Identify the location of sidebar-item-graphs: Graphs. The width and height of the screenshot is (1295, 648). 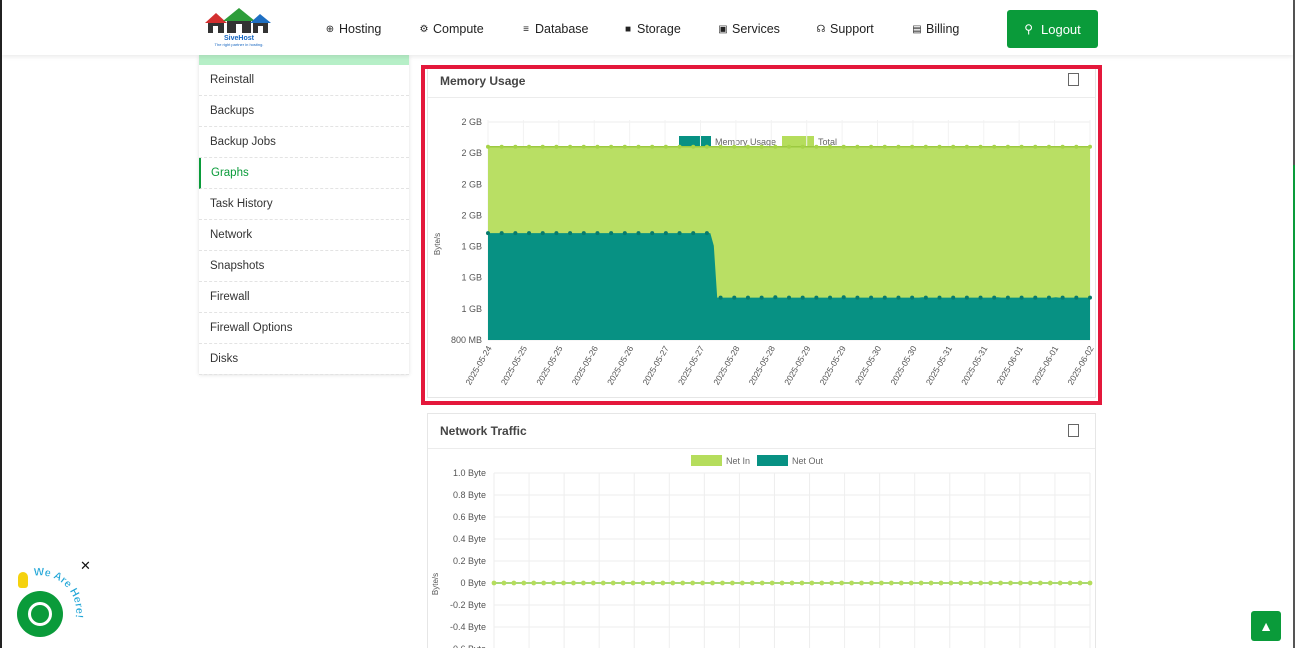
(304, 173).